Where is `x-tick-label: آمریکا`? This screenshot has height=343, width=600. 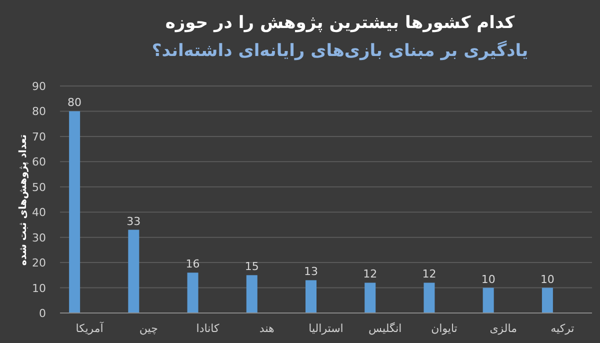
x-tick-label: آمریکا is located at coordinates (90, 328).